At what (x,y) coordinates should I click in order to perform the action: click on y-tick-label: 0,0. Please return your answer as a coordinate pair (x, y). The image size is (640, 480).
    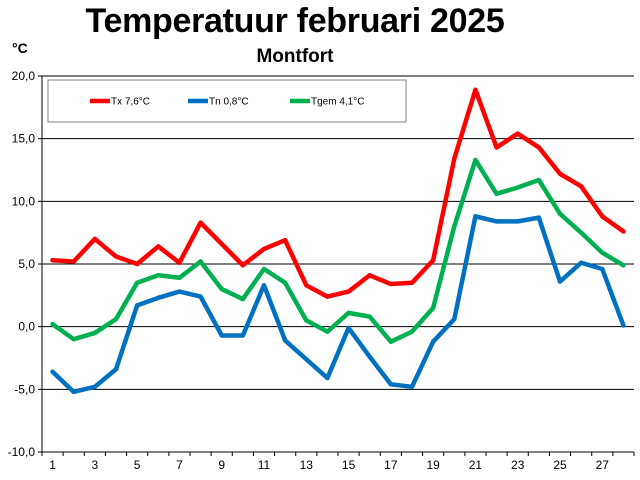
    Looking at the image, I should click on (26, 327).